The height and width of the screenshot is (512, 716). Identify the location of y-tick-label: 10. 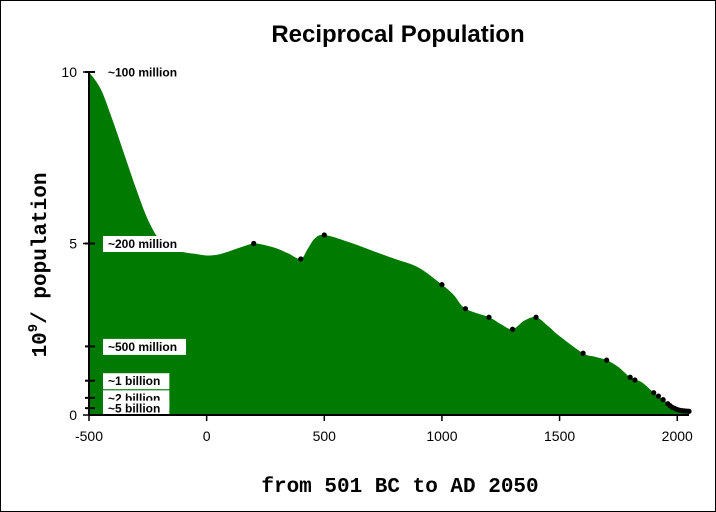
(69, 72).